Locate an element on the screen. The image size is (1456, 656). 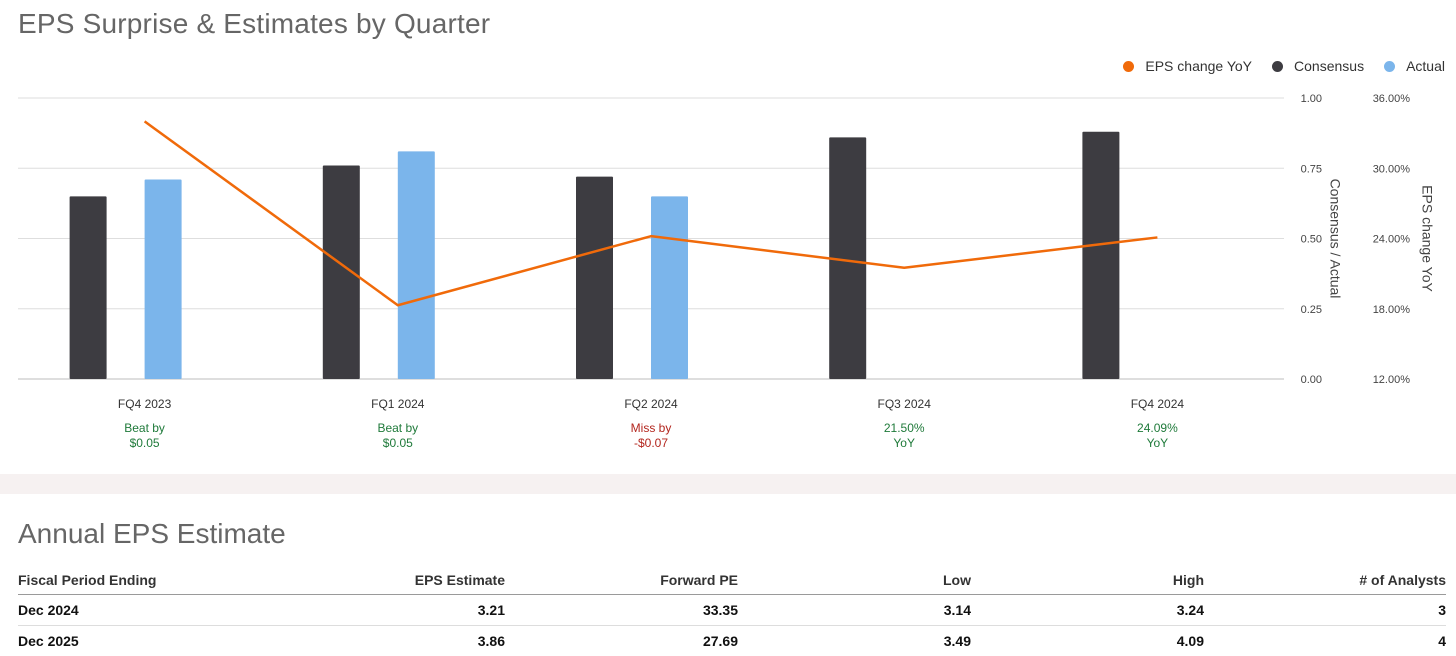
surprise-label: Miss by is located at coordinates (651, 428).